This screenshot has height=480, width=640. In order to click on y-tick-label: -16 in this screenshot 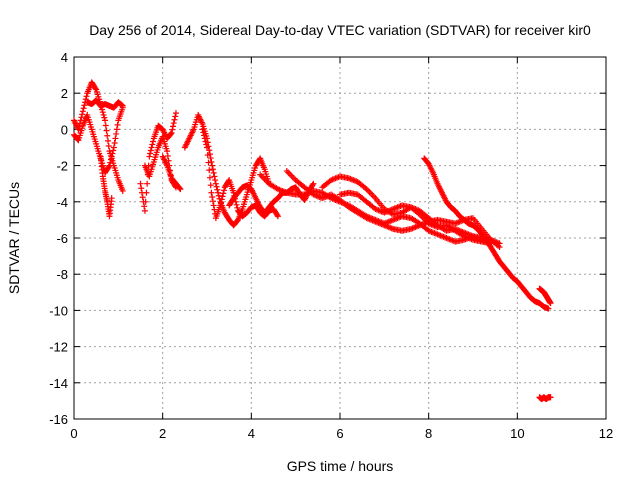, I will do `click(58, 419)`.